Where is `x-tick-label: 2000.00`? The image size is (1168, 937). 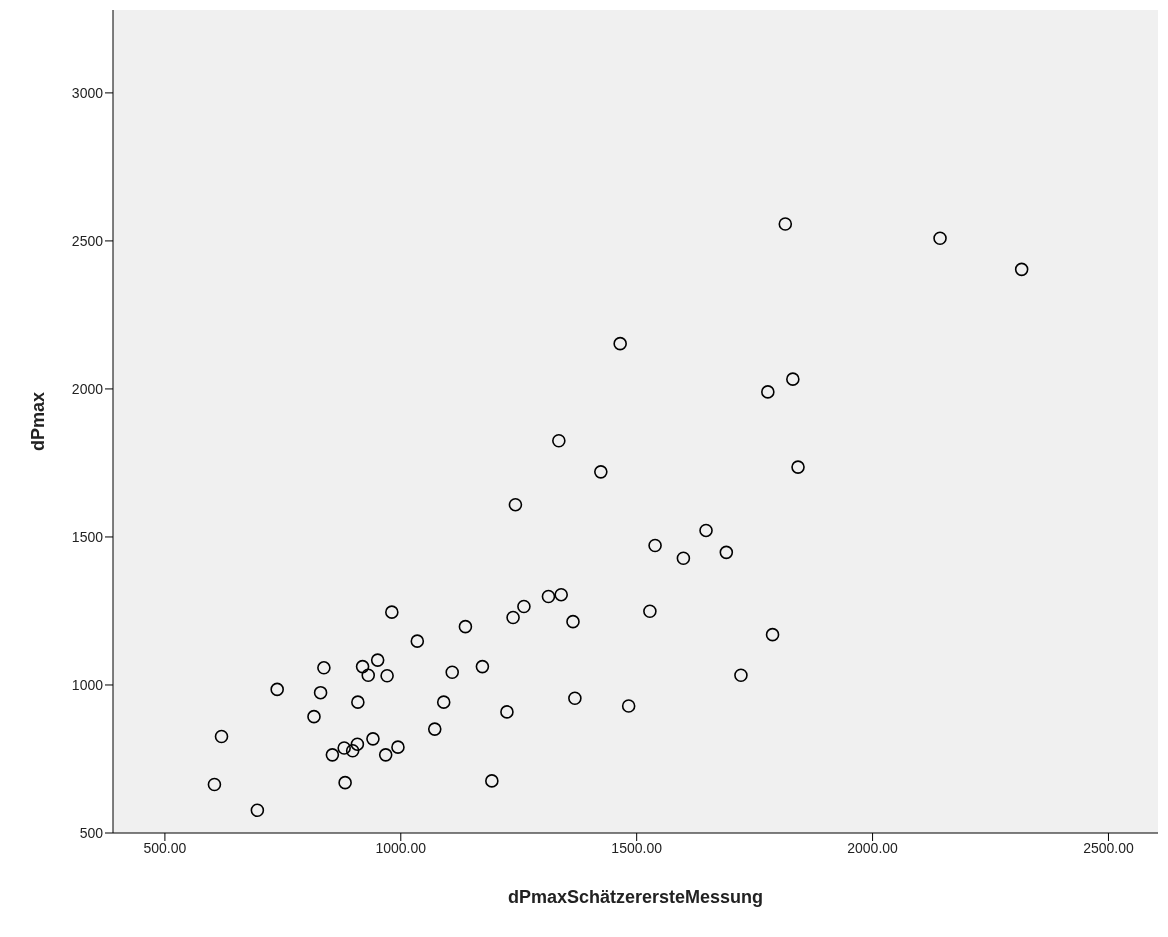
x-tick-label: 2000.00 is located at coordinates (873, 847).